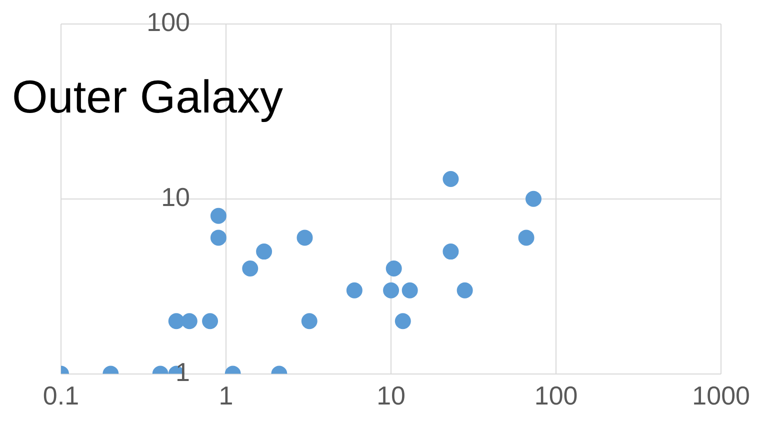 This screenshot has height=431, width=758. What do you see at coordinates (61, 395) in the screenshot?
I see `x-tick-label: 0.1` at bounding box center [61, 395].